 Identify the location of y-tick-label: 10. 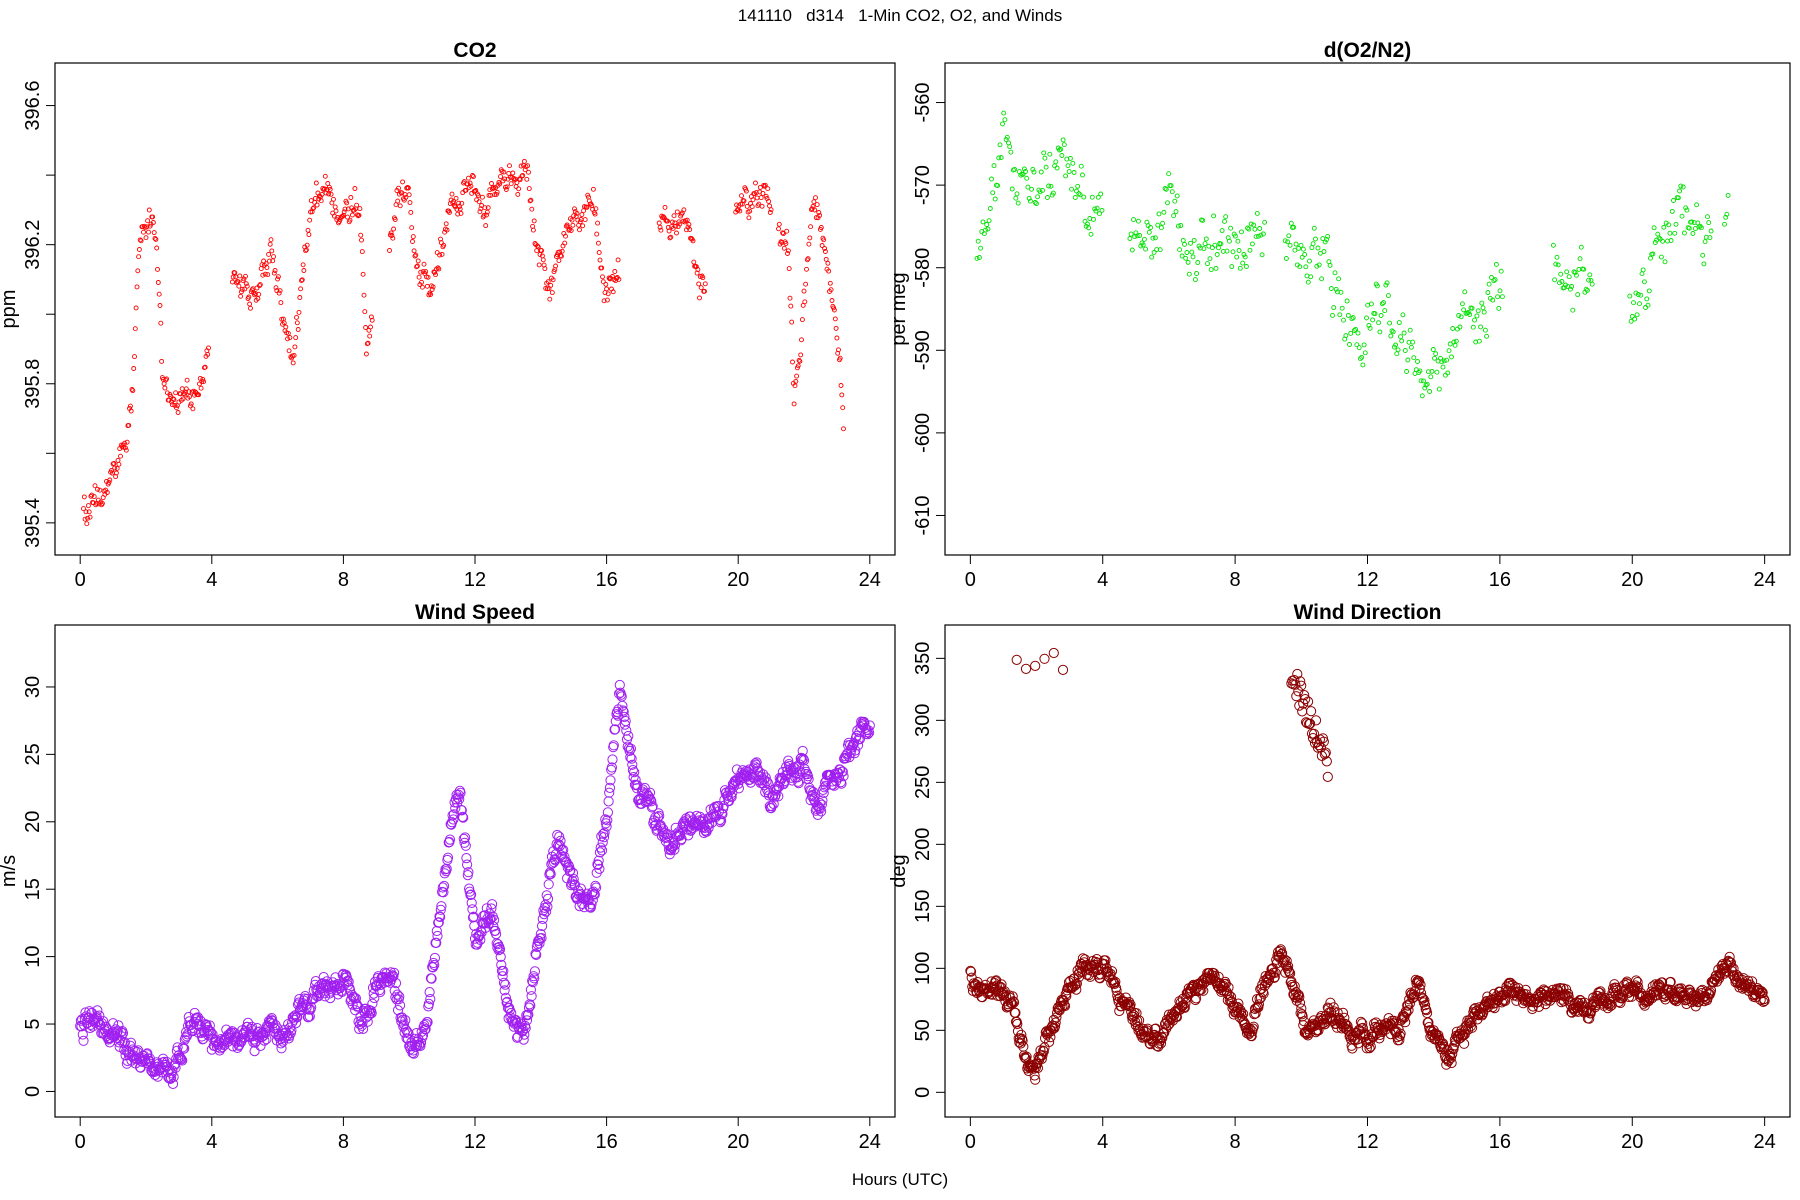
(33, 956).